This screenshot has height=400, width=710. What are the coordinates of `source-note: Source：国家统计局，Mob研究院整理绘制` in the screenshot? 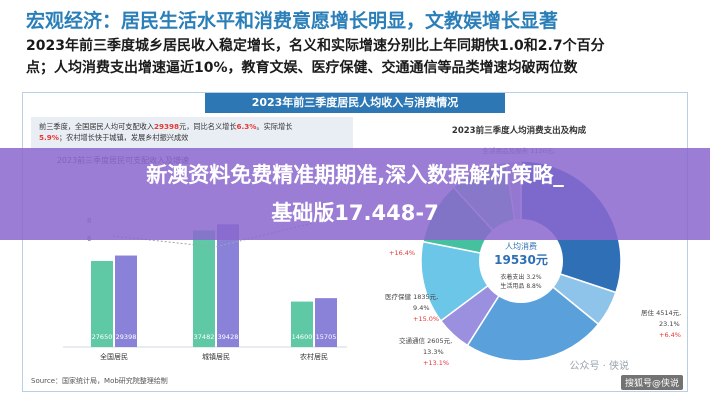 It's located at (99, 381).